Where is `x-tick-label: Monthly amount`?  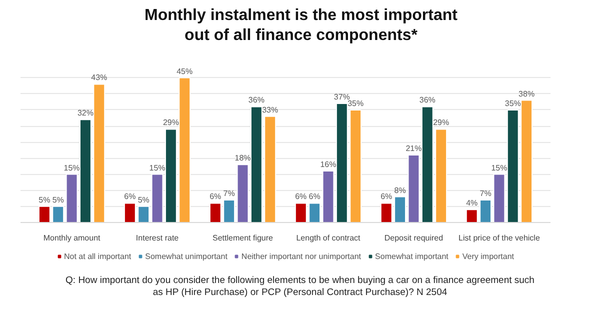
x-tick-label: Monthly amount is located at coordinates (72, 238).